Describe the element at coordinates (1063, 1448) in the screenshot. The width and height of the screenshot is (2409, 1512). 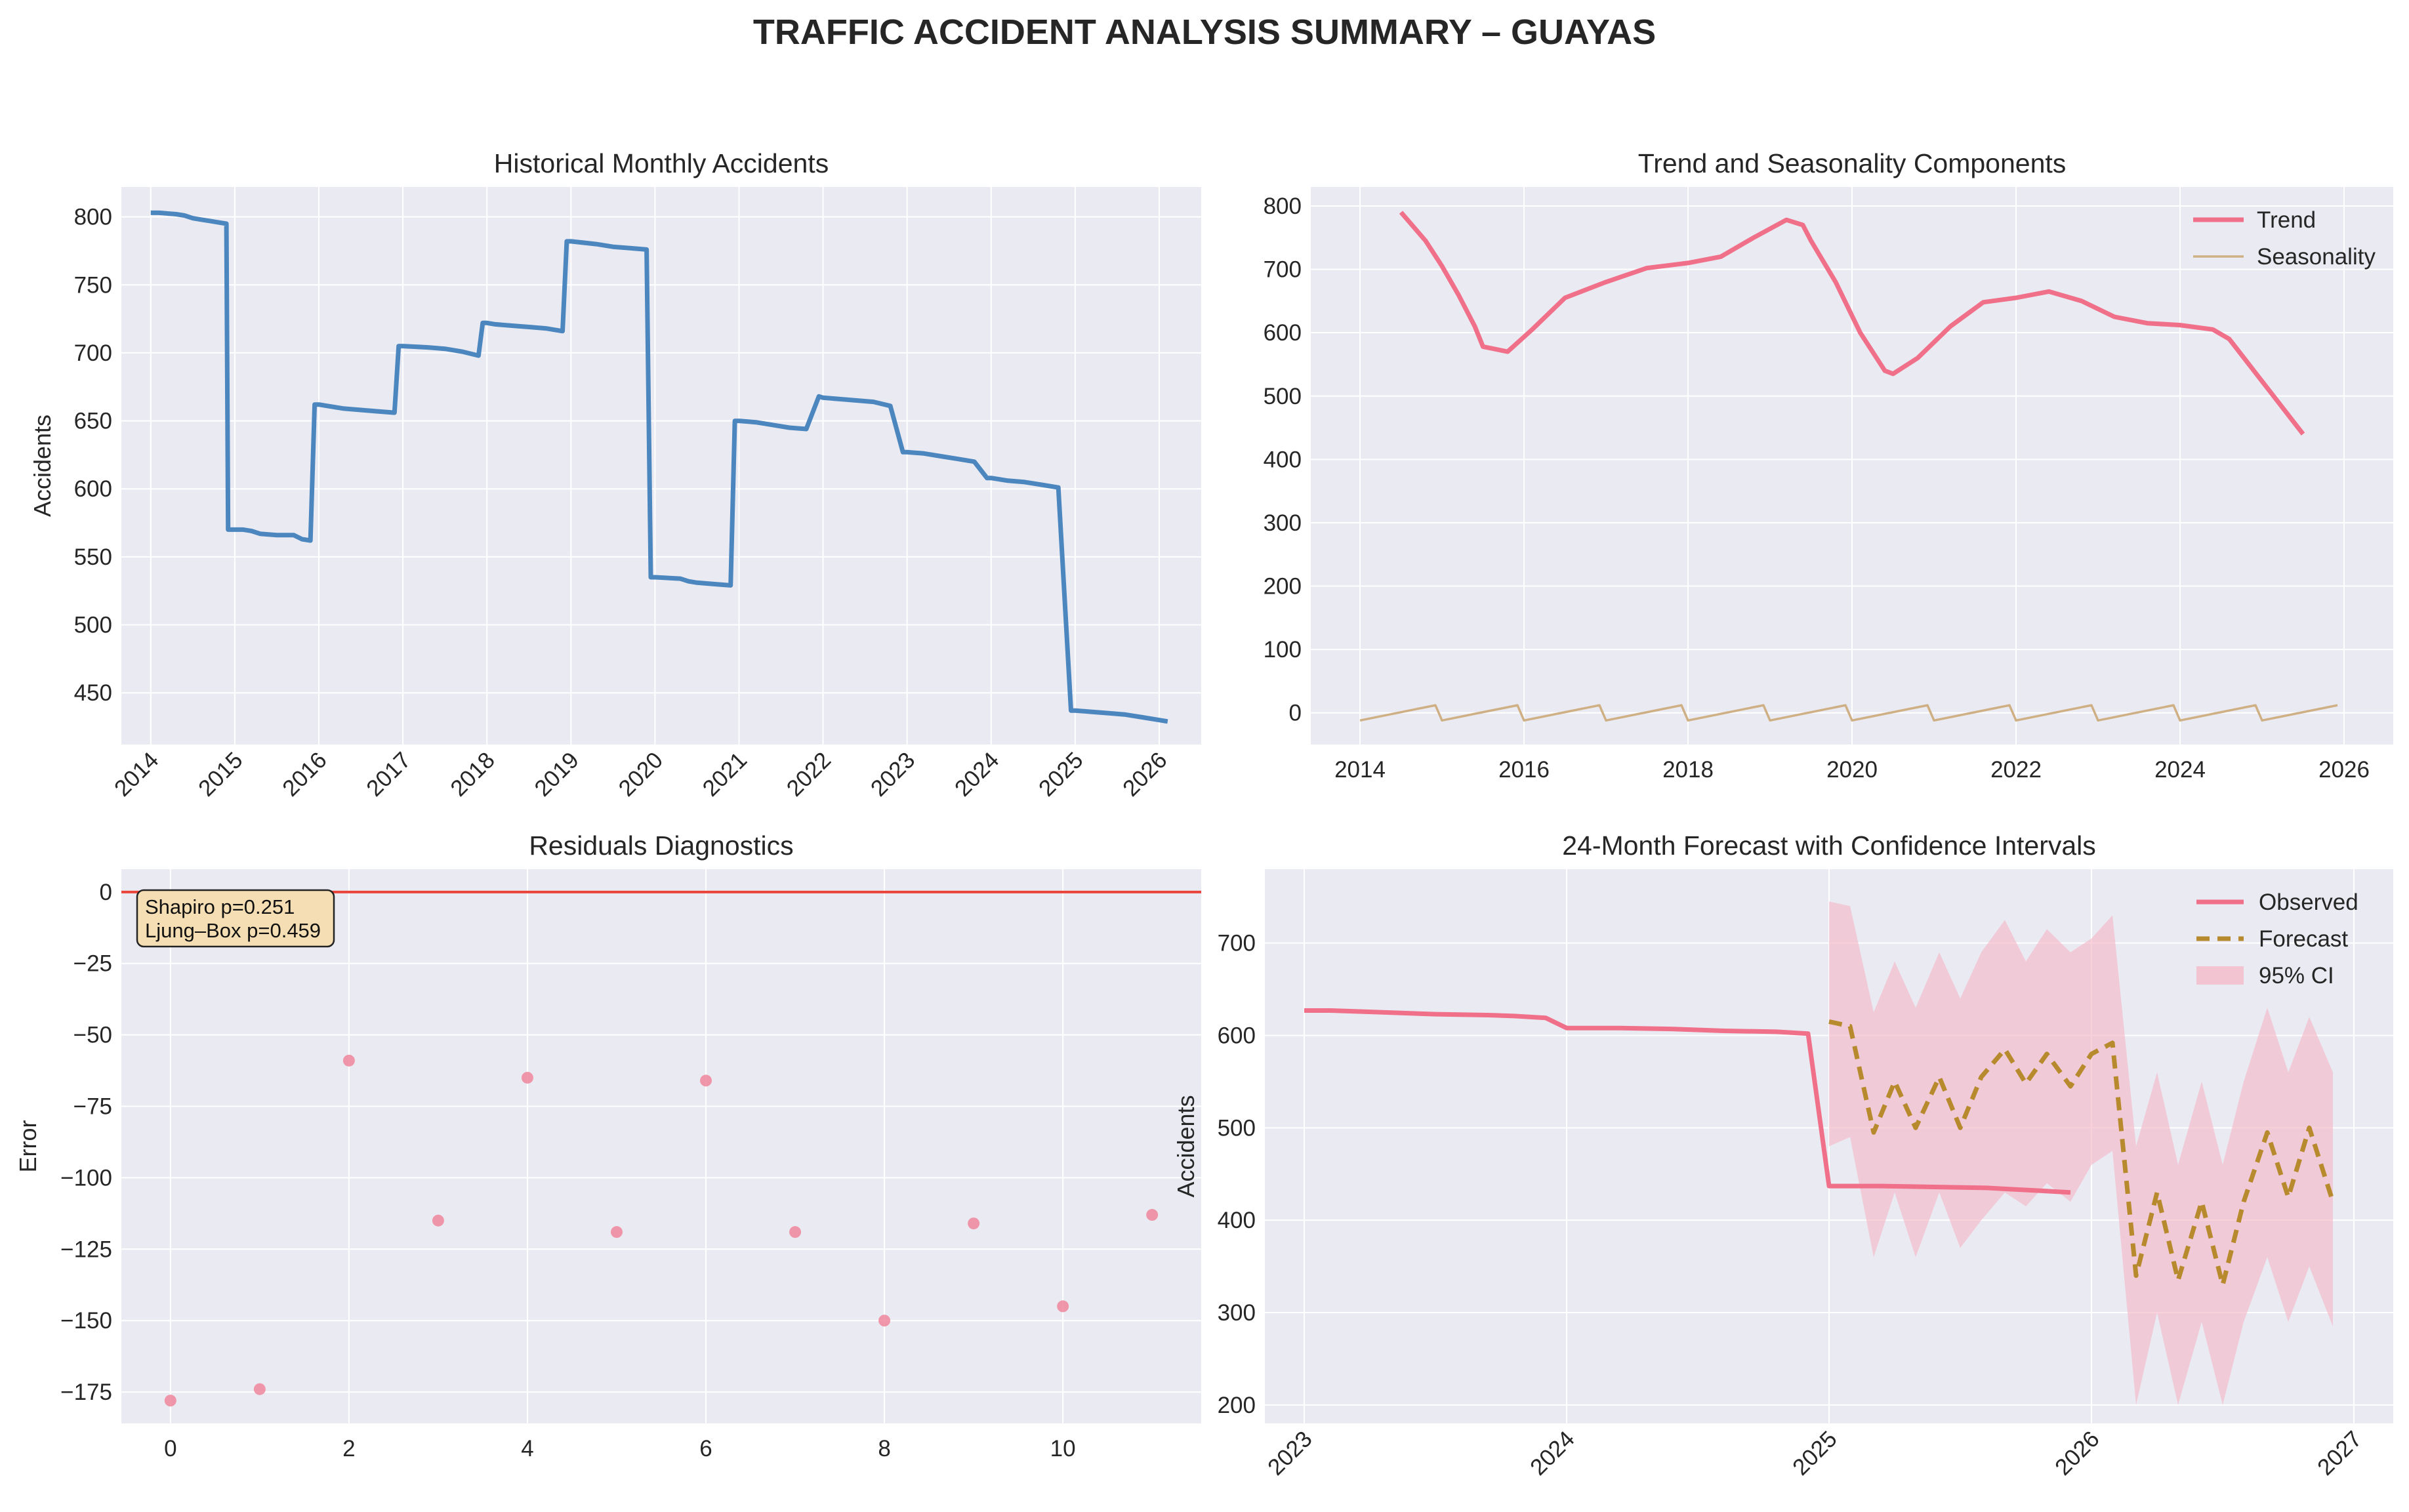
I see `x-tick-label: 10` at that location.